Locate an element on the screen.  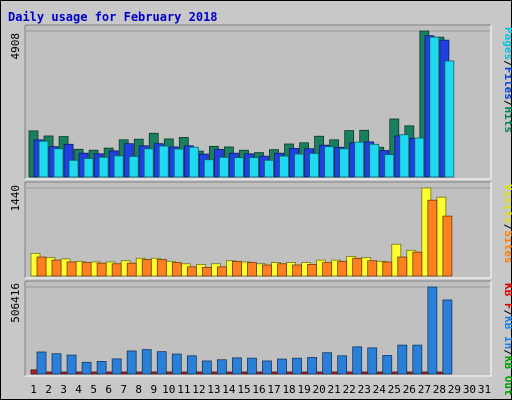
x-tick-label-2: 2 is located at coordinates (48, 389).